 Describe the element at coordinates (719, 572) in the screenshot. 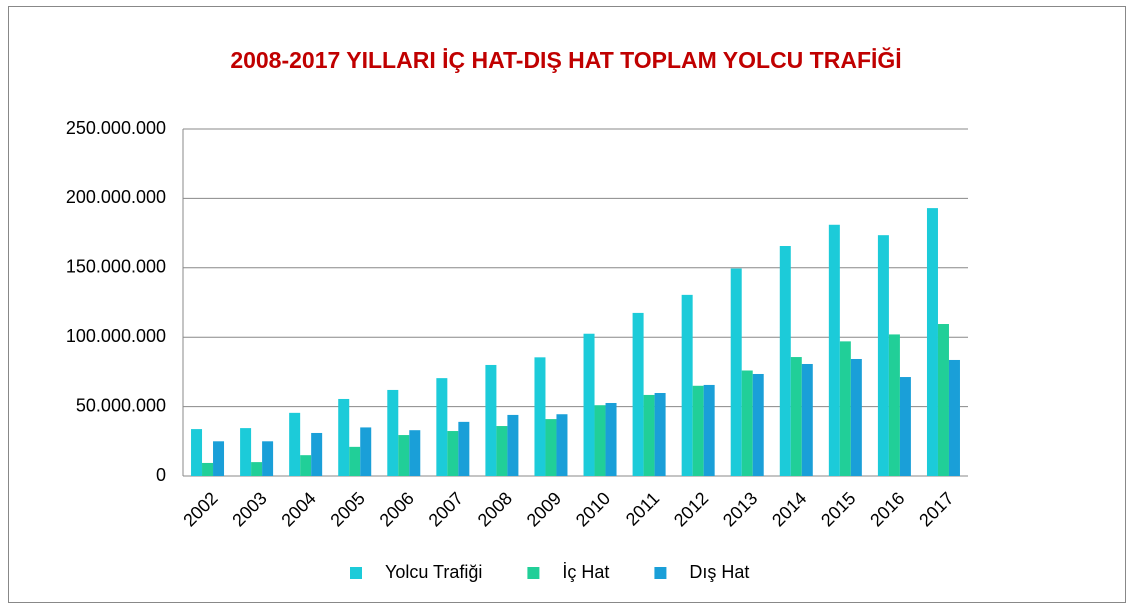

I see `legend-label: Dış Hat` at that location.